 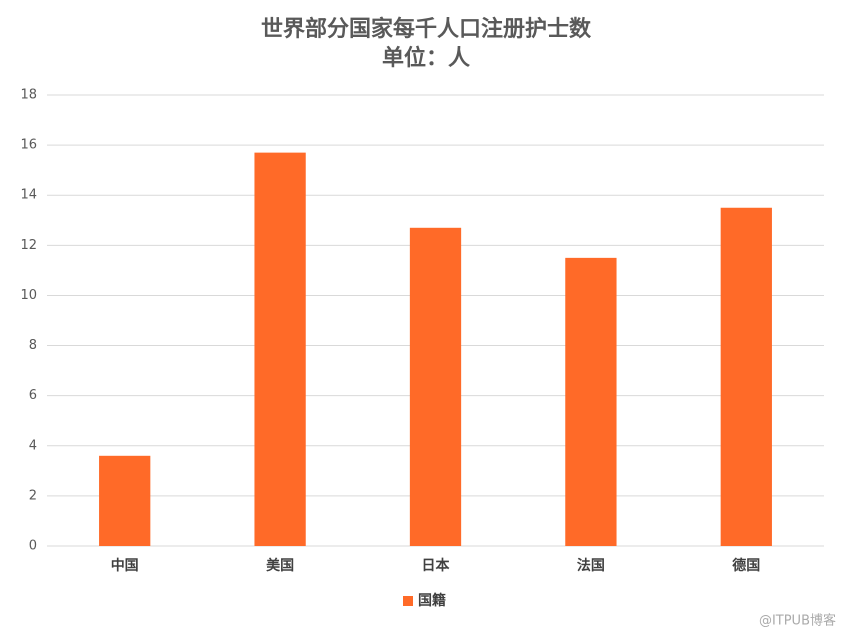 What do you see at coordinates (797, 621) in the screenshot?
I see `watermark: @ITPUB博客` at bounding box center [797, 621].